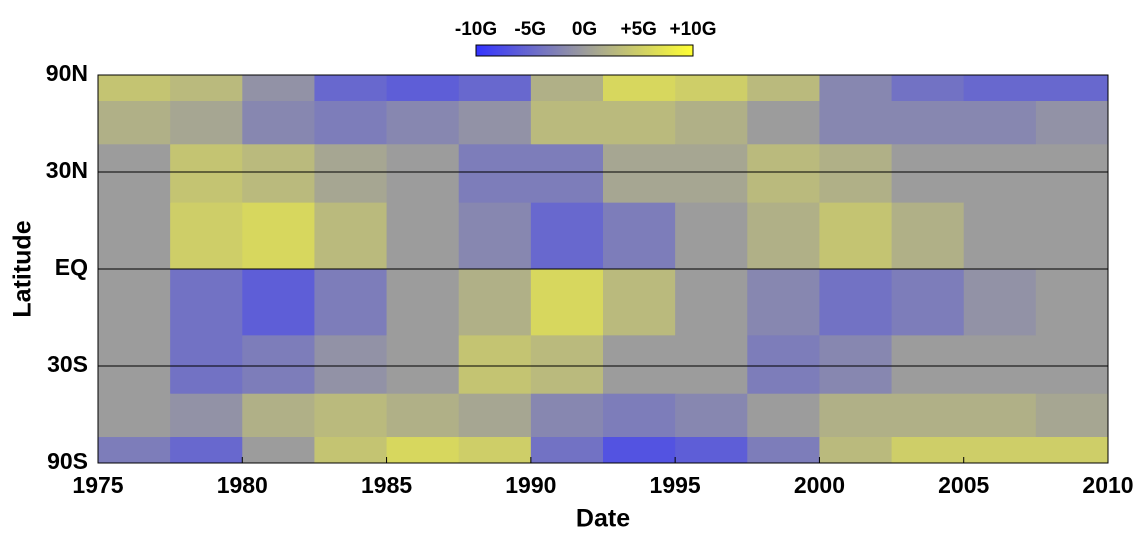 This screenshot has width=1146, height=534. I want to click on x-tick-label: 1985, so click(386, 485).